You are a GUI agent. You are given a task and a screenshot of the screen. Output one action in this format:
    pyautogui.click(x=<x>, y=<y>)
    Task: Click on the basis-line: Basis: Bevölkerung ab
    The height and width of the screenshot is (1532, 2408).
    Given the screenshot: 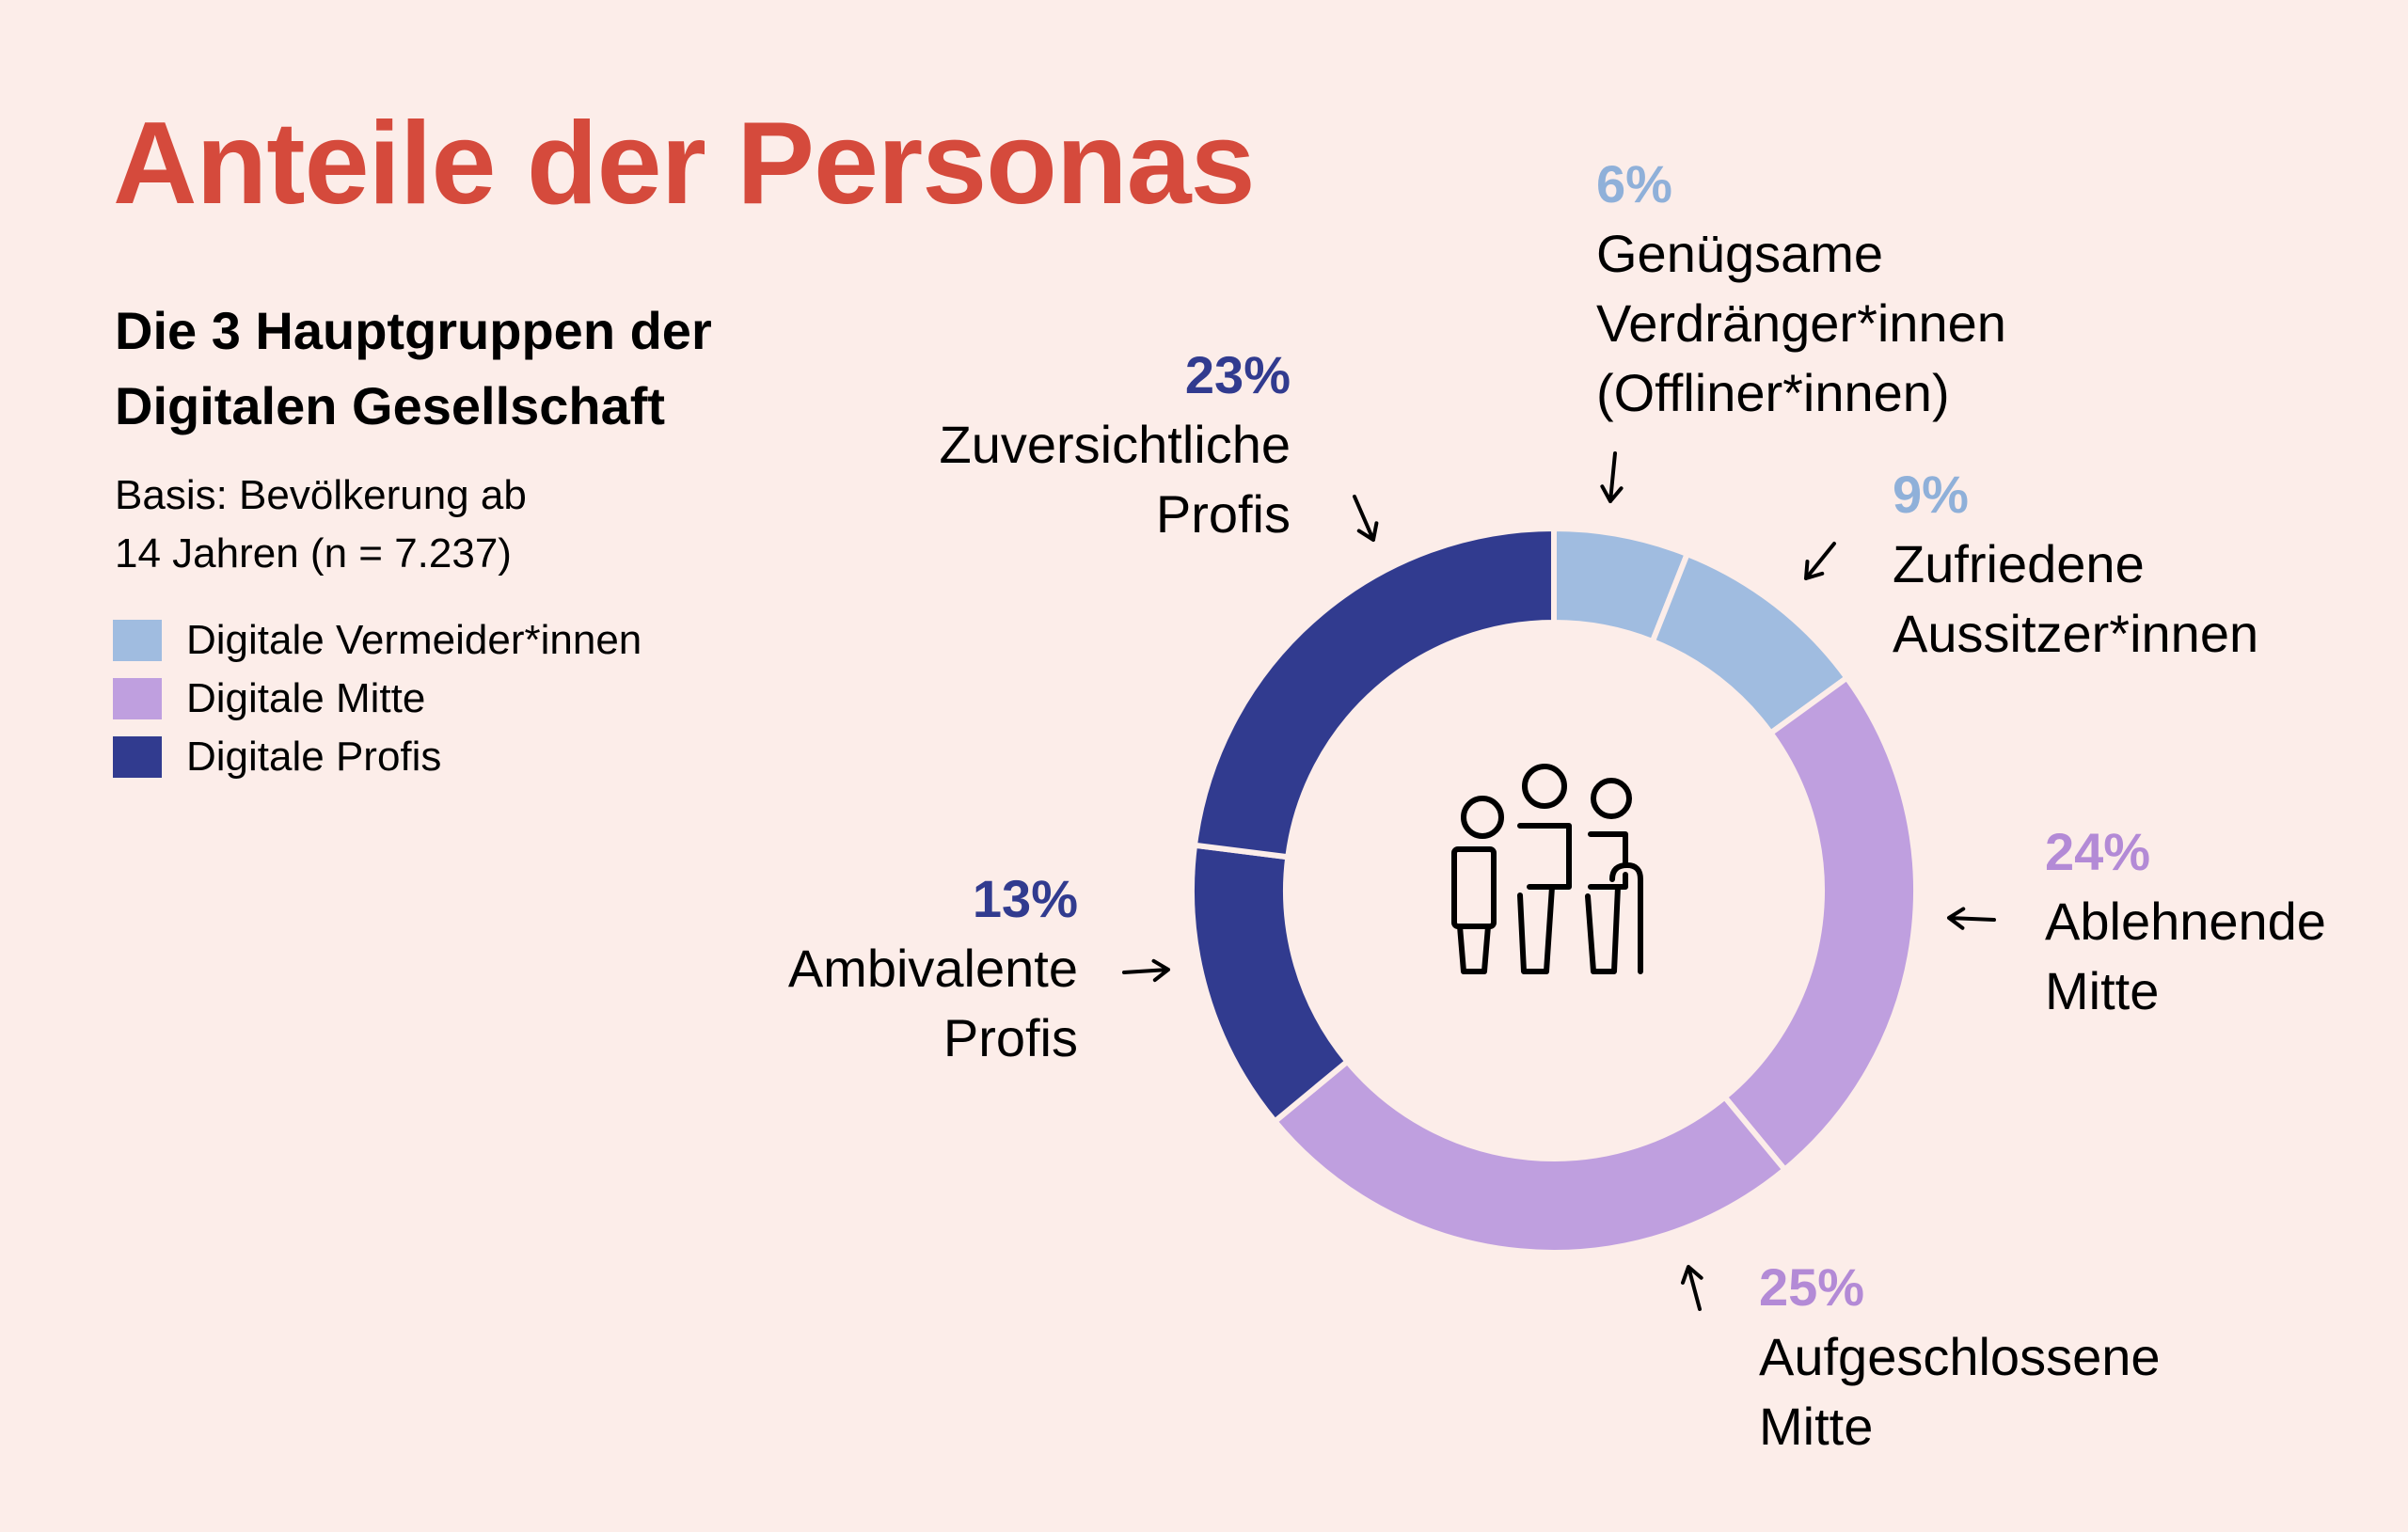 What is the action you would take?
    pyautogui.click(x=321, y=495)
    